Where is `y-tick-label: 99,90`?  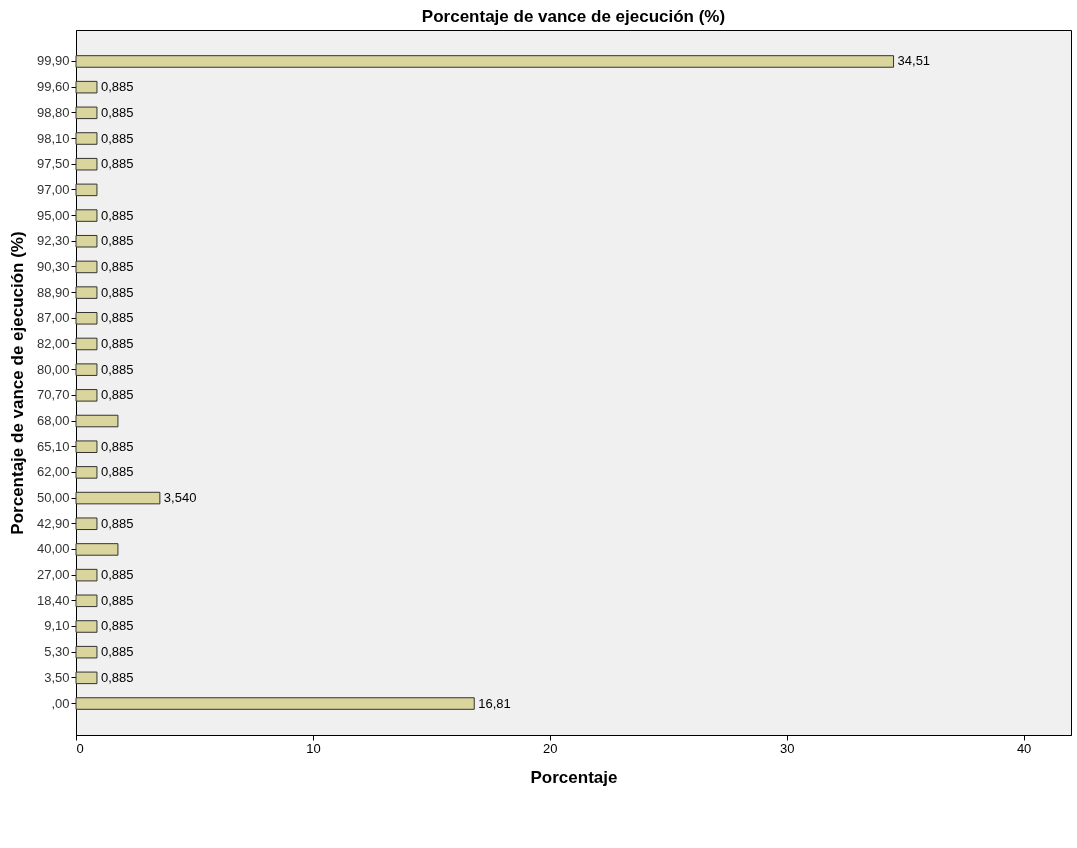
y-tick-label: 99,90 is located at coordinates (53, 61).